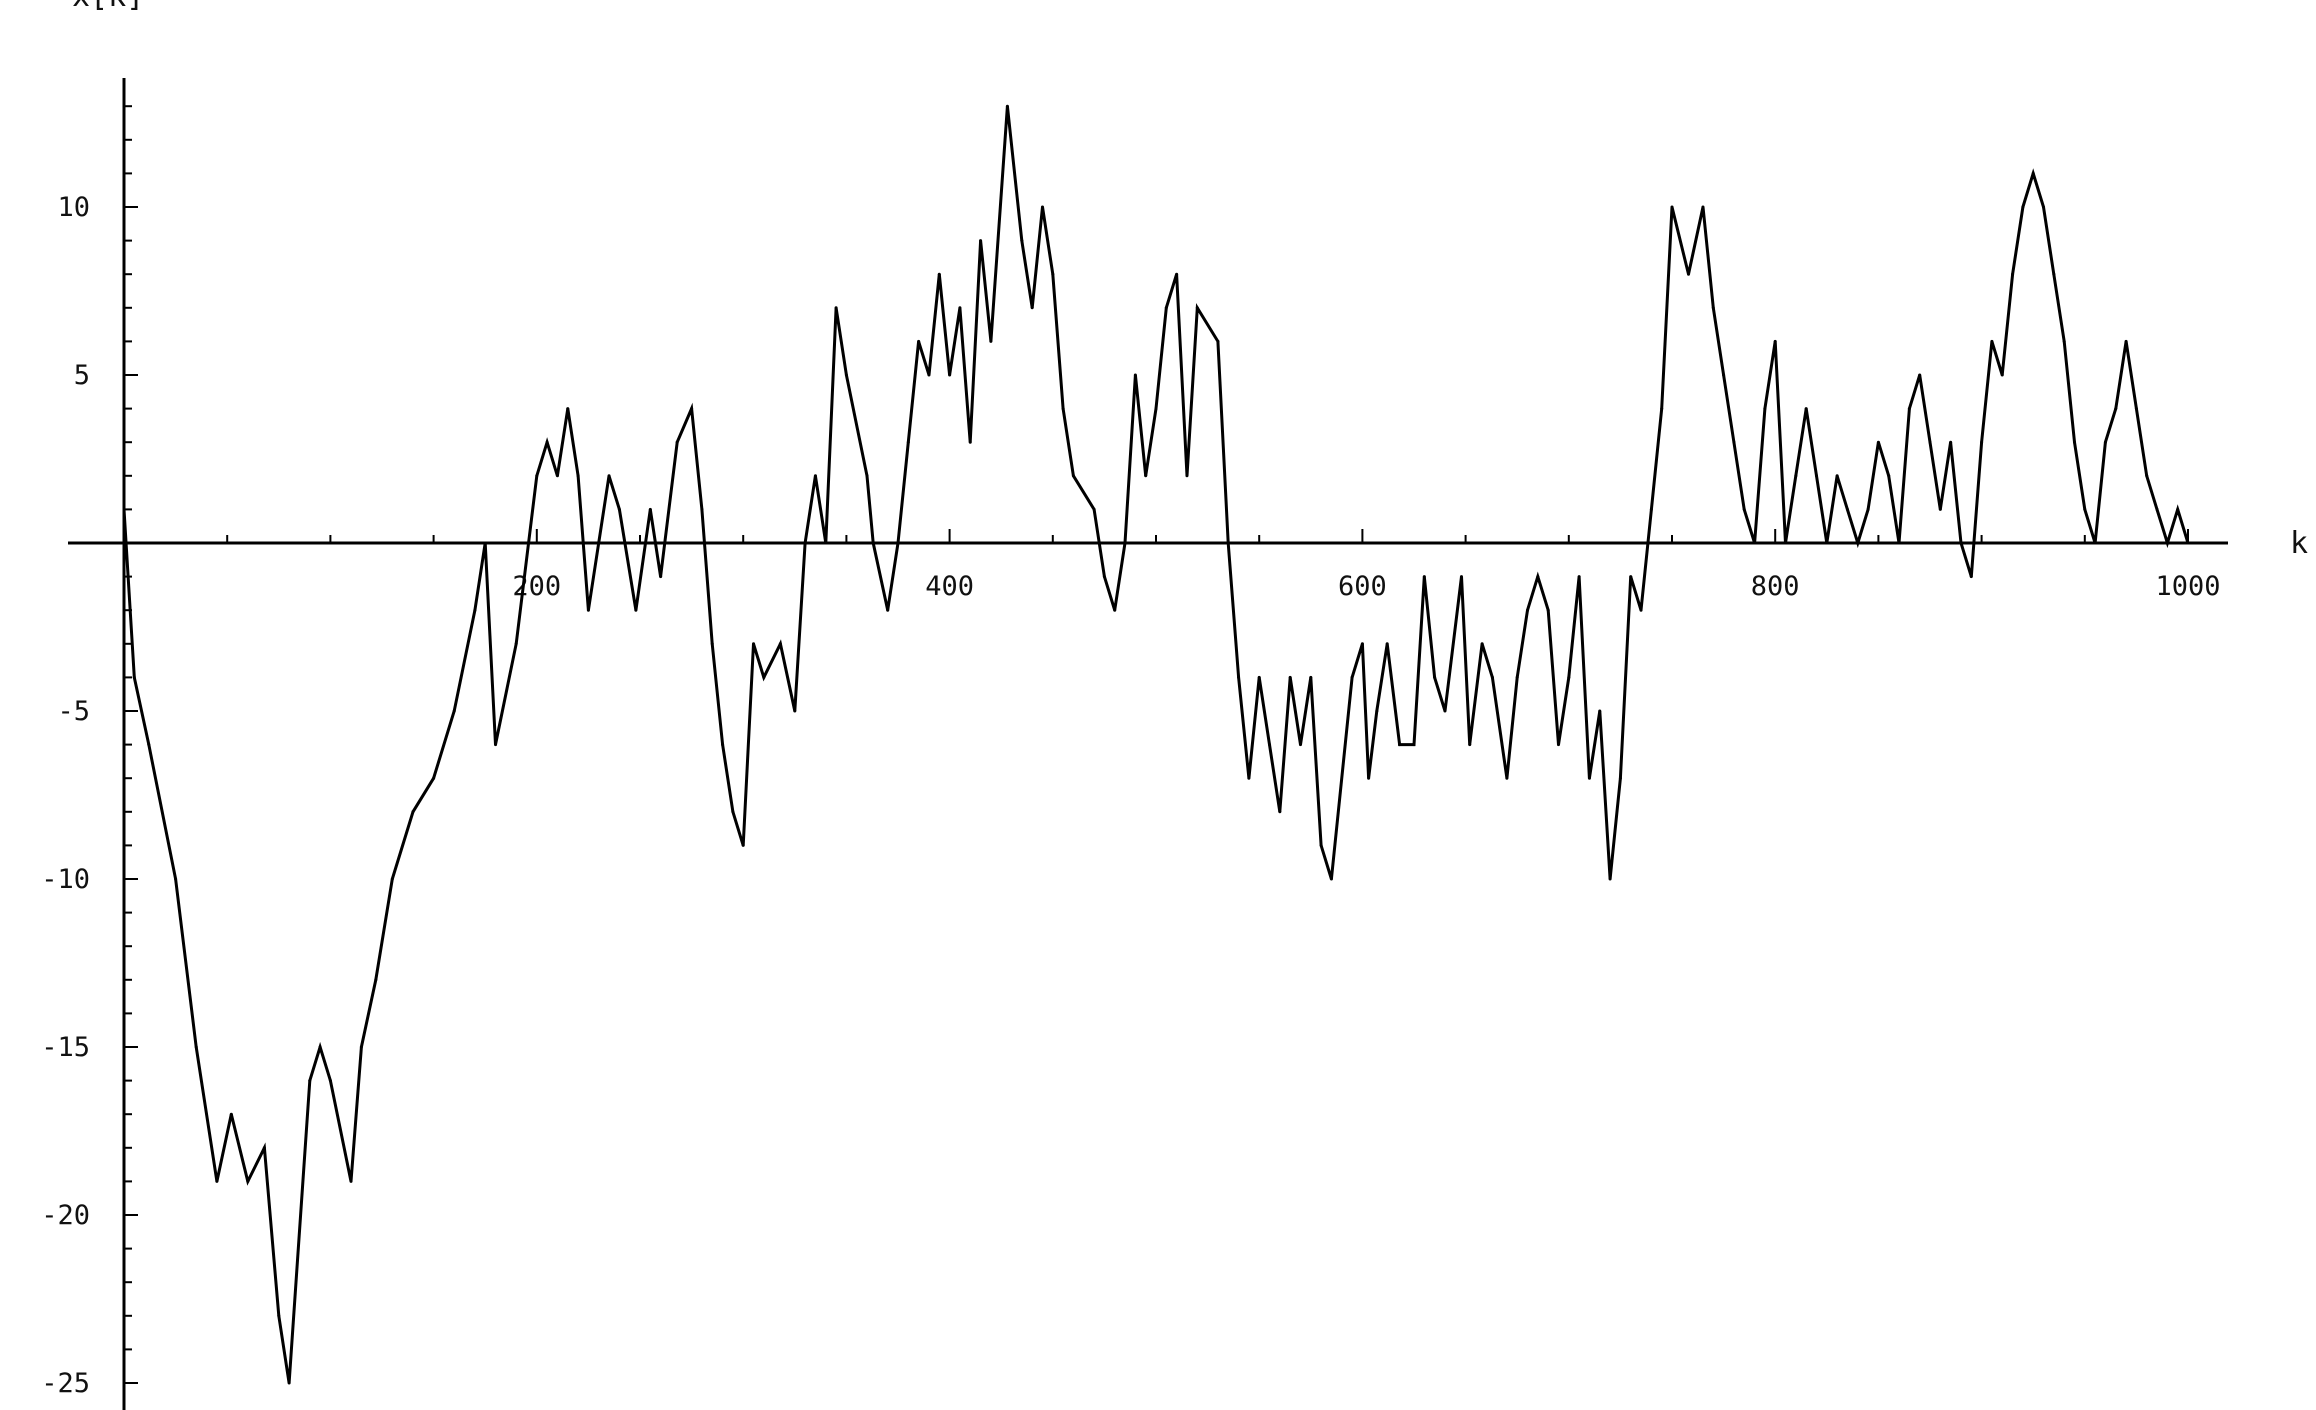  I want to click on y-tick-label: 10, so click(73, 207).